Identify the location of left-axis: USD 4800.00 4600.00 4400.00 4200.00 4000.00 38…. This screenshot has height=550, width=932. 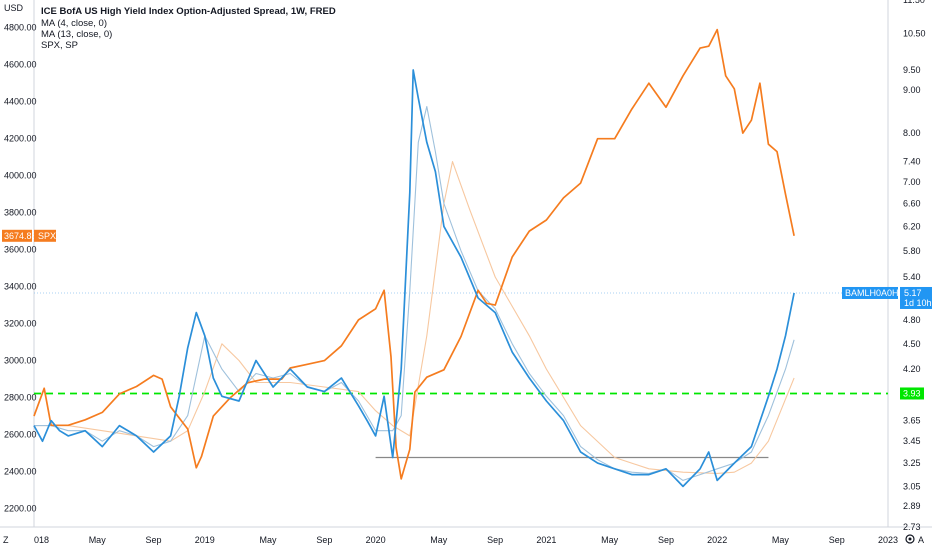
(20, 258).